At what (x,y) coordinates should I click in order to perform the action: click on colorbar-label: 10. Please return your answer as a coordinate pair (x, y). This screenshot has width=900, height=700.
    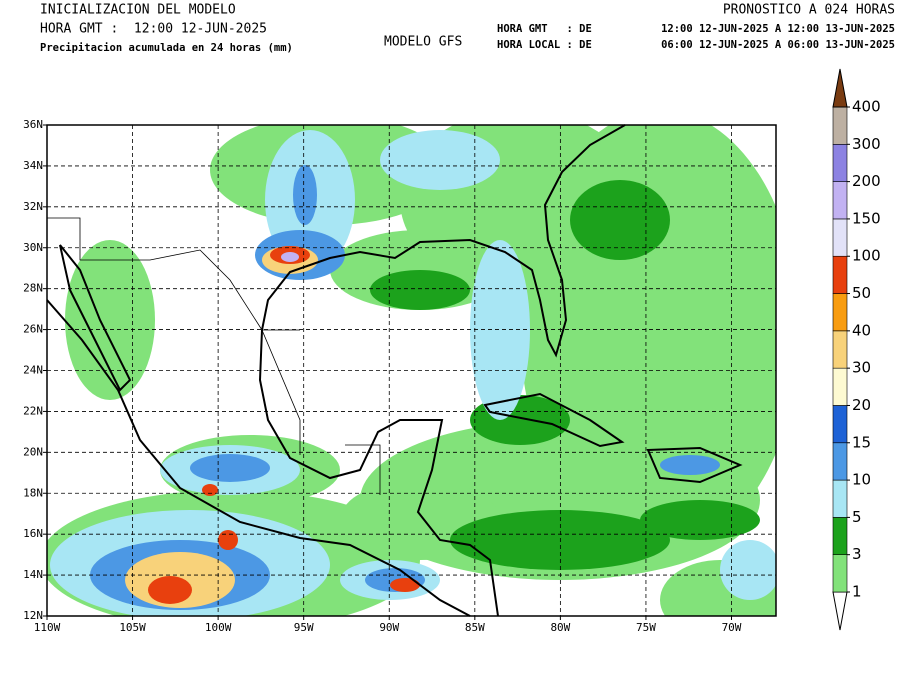
    Looking at the image, I should click on (861, 480).